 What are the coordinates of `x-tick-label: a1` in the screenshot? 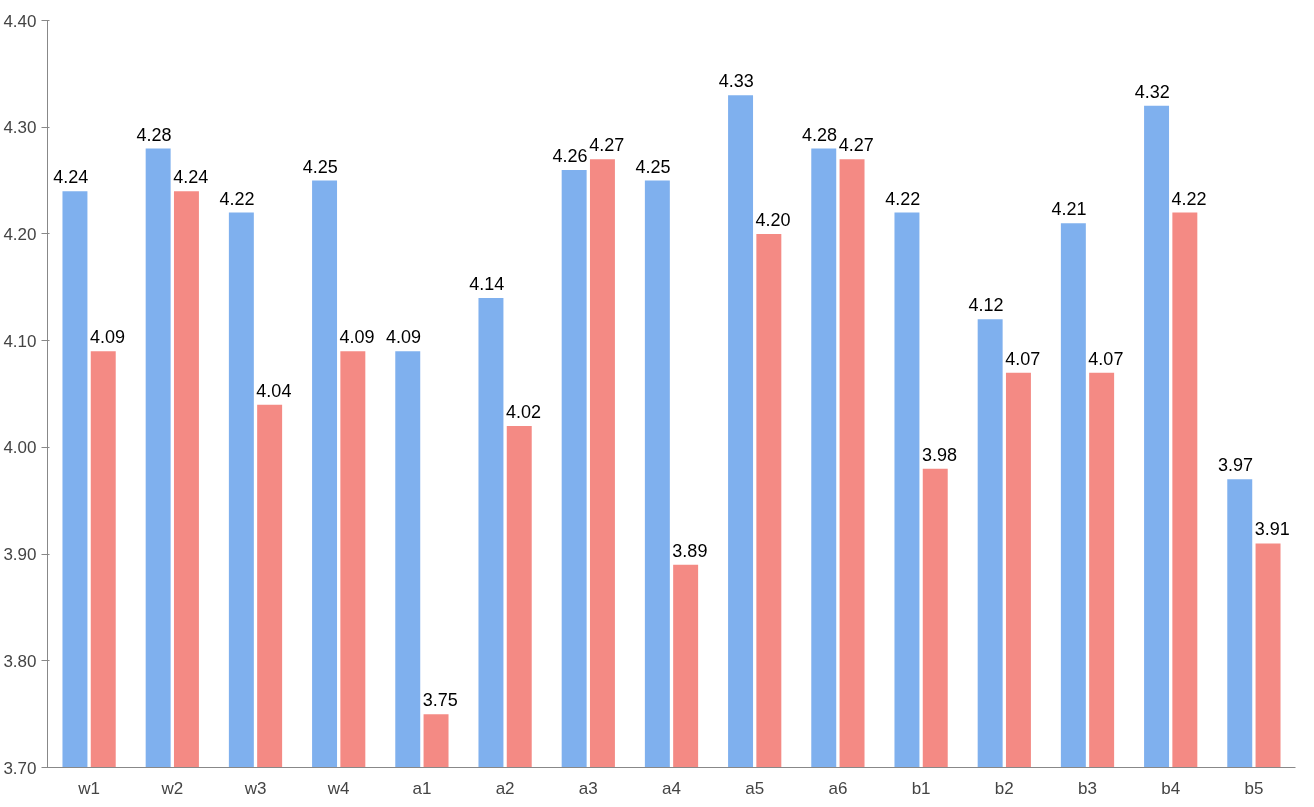 It's located at (422, 788).